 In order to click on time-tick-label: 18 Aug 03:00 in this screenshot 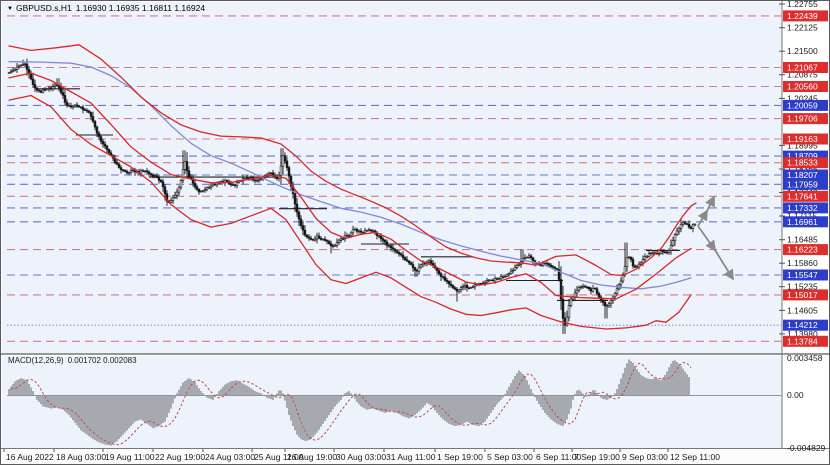, I will do `click(81, 457)`.